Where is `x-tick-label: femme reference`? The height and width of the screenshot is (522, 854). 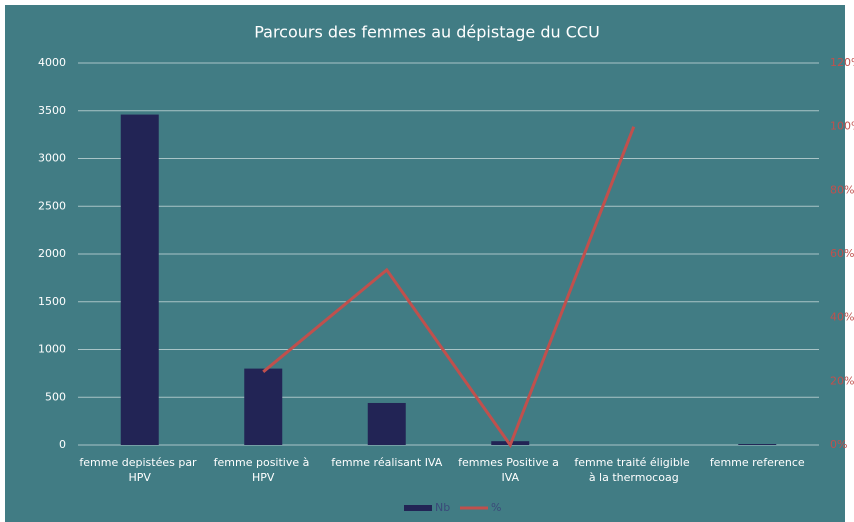 x-tick-label: femme reference is located at coordinates (757, 462).